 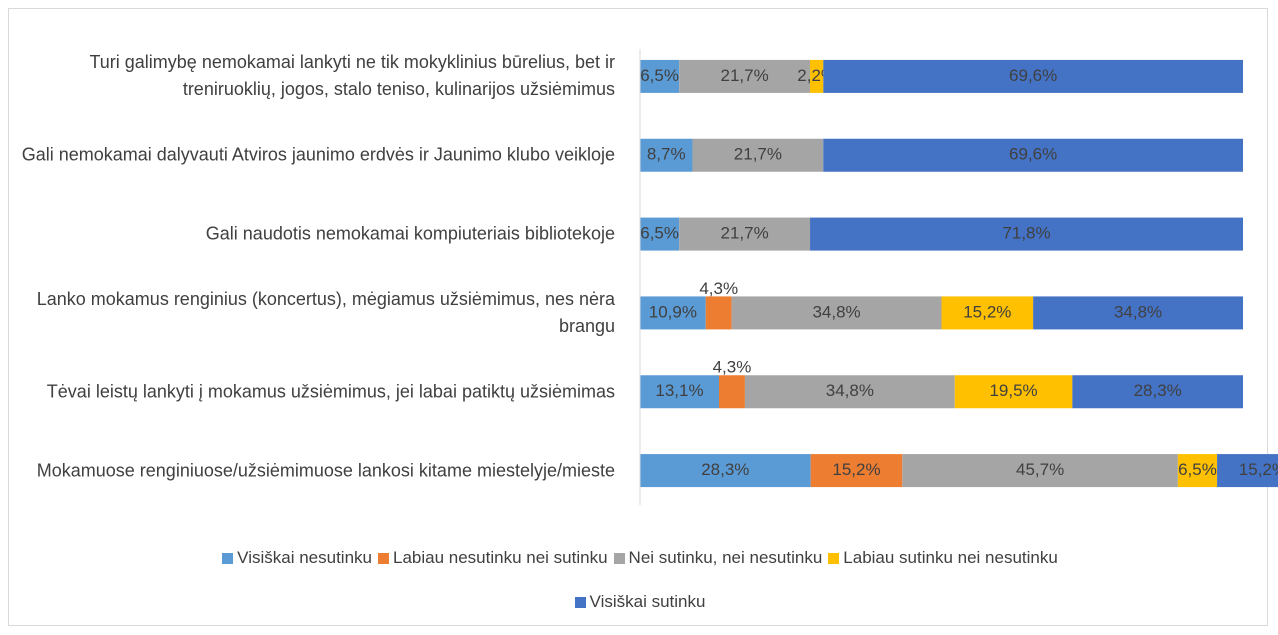 I want to click on legend-item: Labiau nesutinku nei sutinku, so click(x=493, y=558).